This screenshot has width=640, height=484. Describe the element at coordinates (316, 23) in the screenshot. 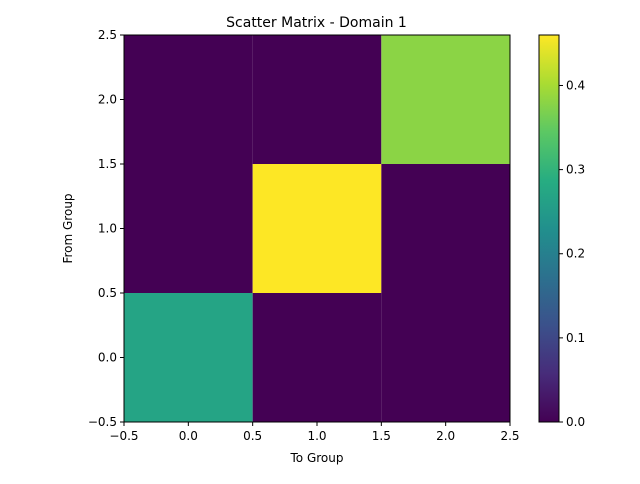

I see `chart-title: Scatter Matrix - Domain 1` at that location.